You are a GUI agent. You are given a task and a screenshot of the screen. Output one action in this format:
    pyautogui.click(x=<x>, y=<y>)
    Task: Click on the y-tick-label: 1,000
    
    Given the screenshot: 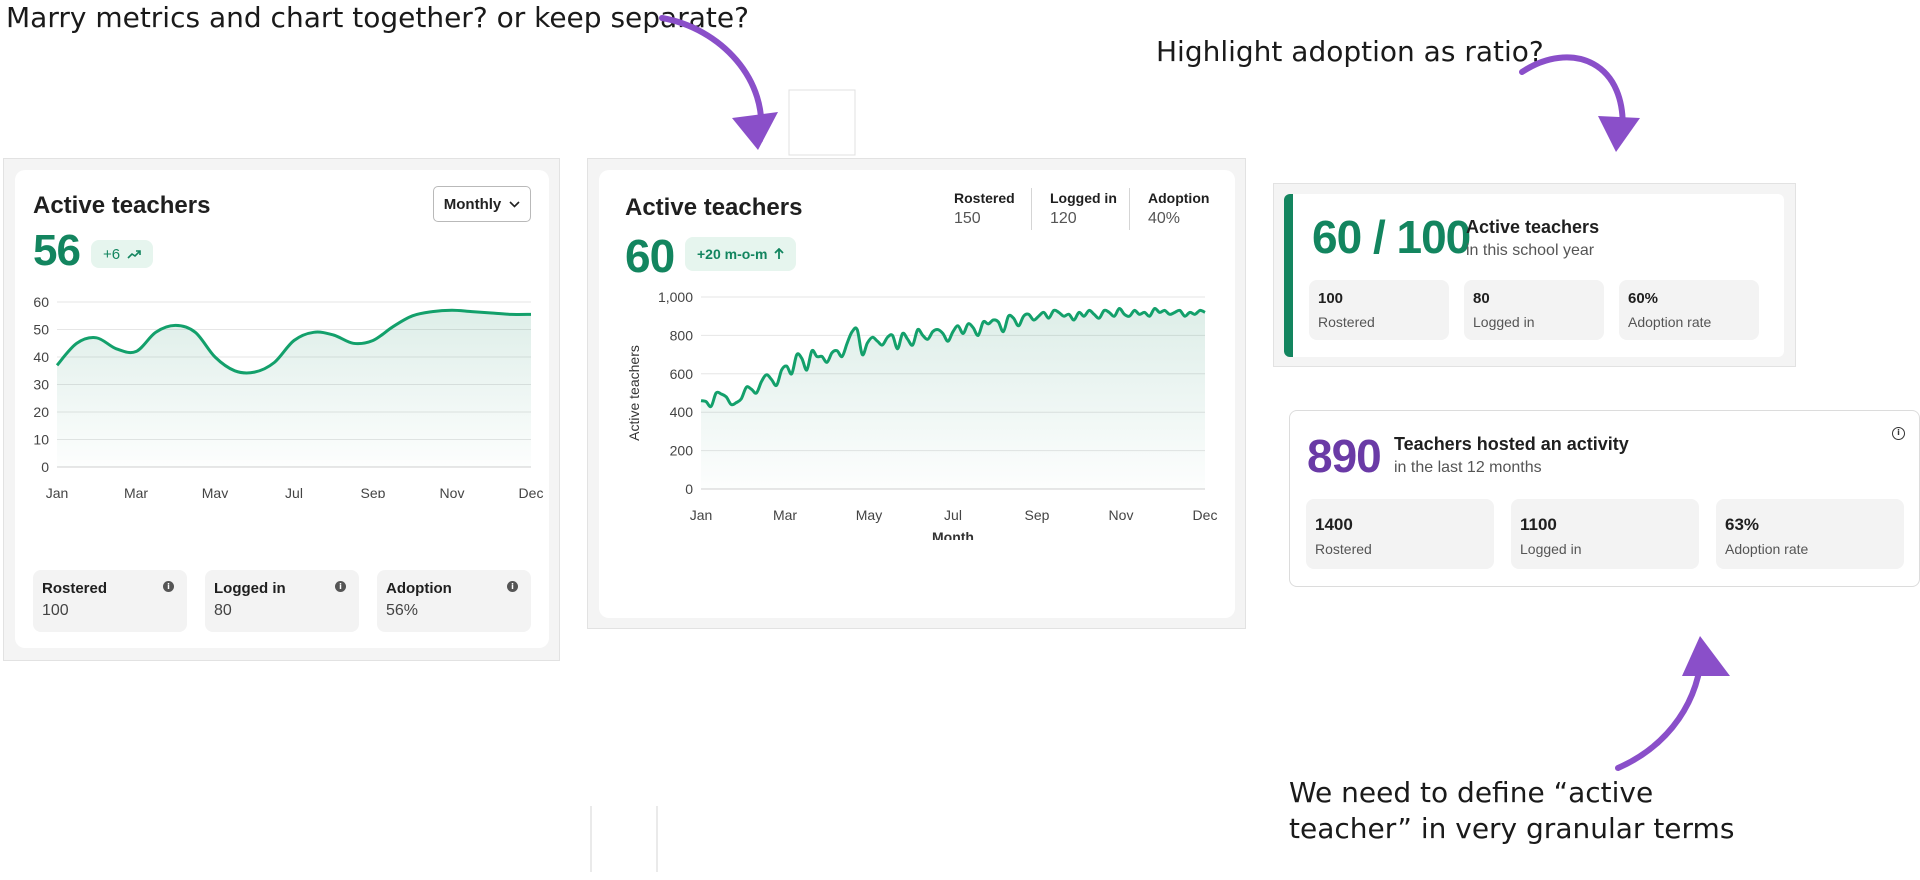 What is the action you would take?
    pyautogui.click(x=675, y=297)
    